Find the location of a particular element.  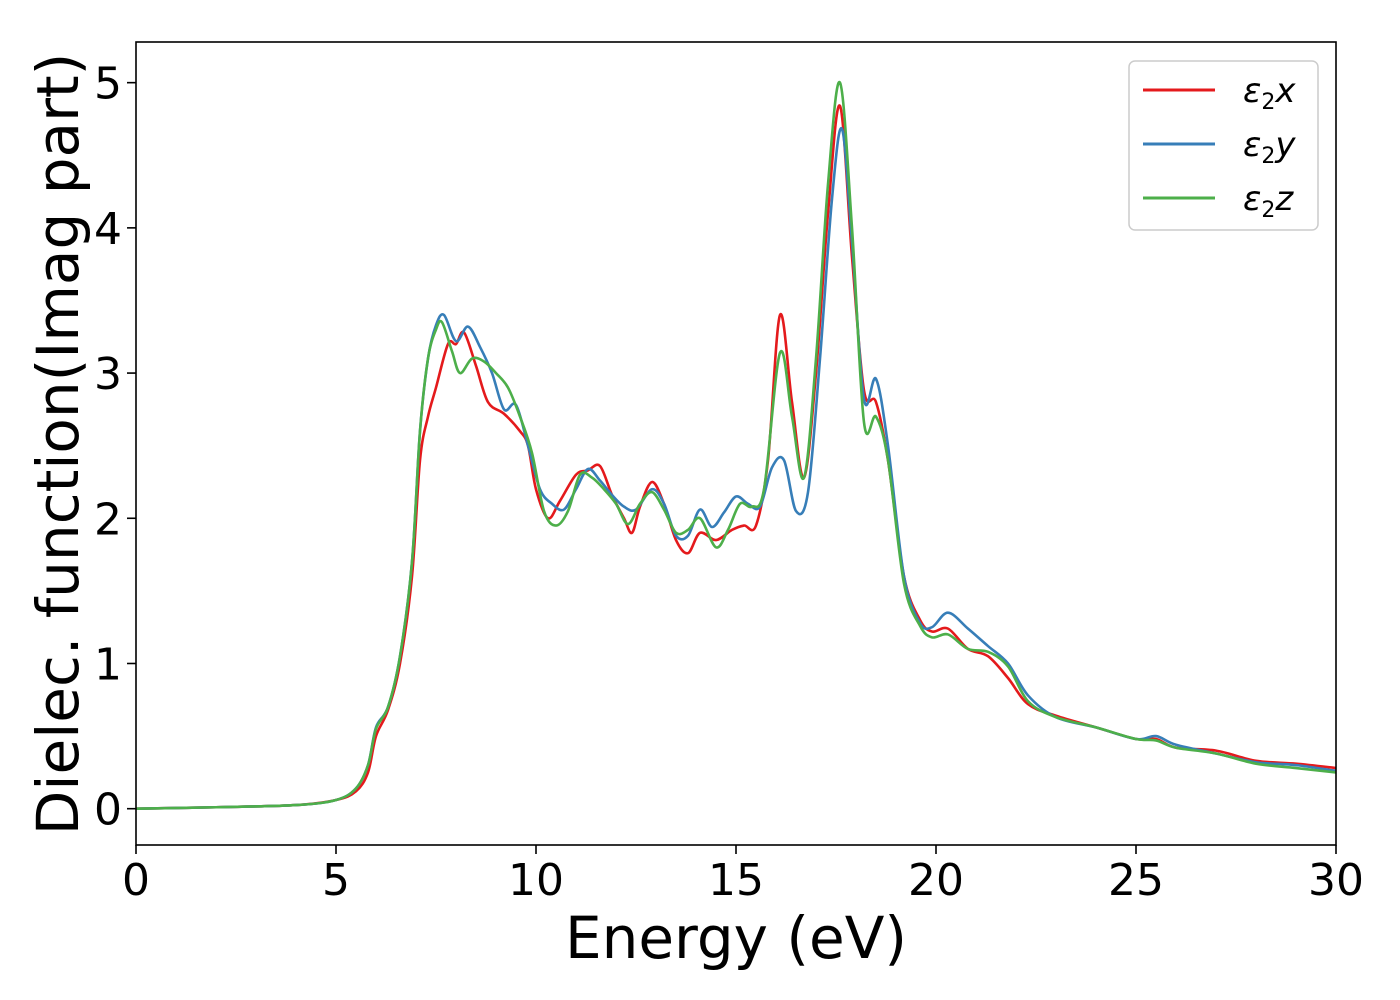

y-tick-label: 1 is located at coordinates (108, 664).